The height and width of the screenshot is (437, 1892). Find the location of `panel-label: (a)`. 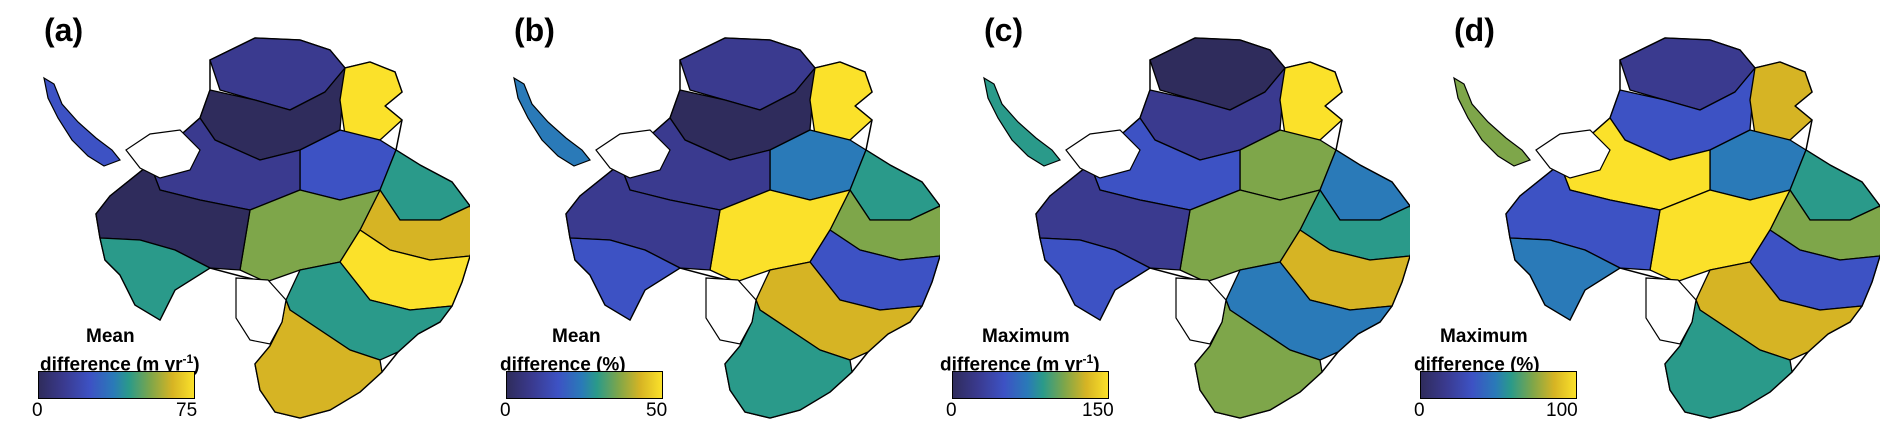

panel-label: (a) is located at coordinates (64, 30).